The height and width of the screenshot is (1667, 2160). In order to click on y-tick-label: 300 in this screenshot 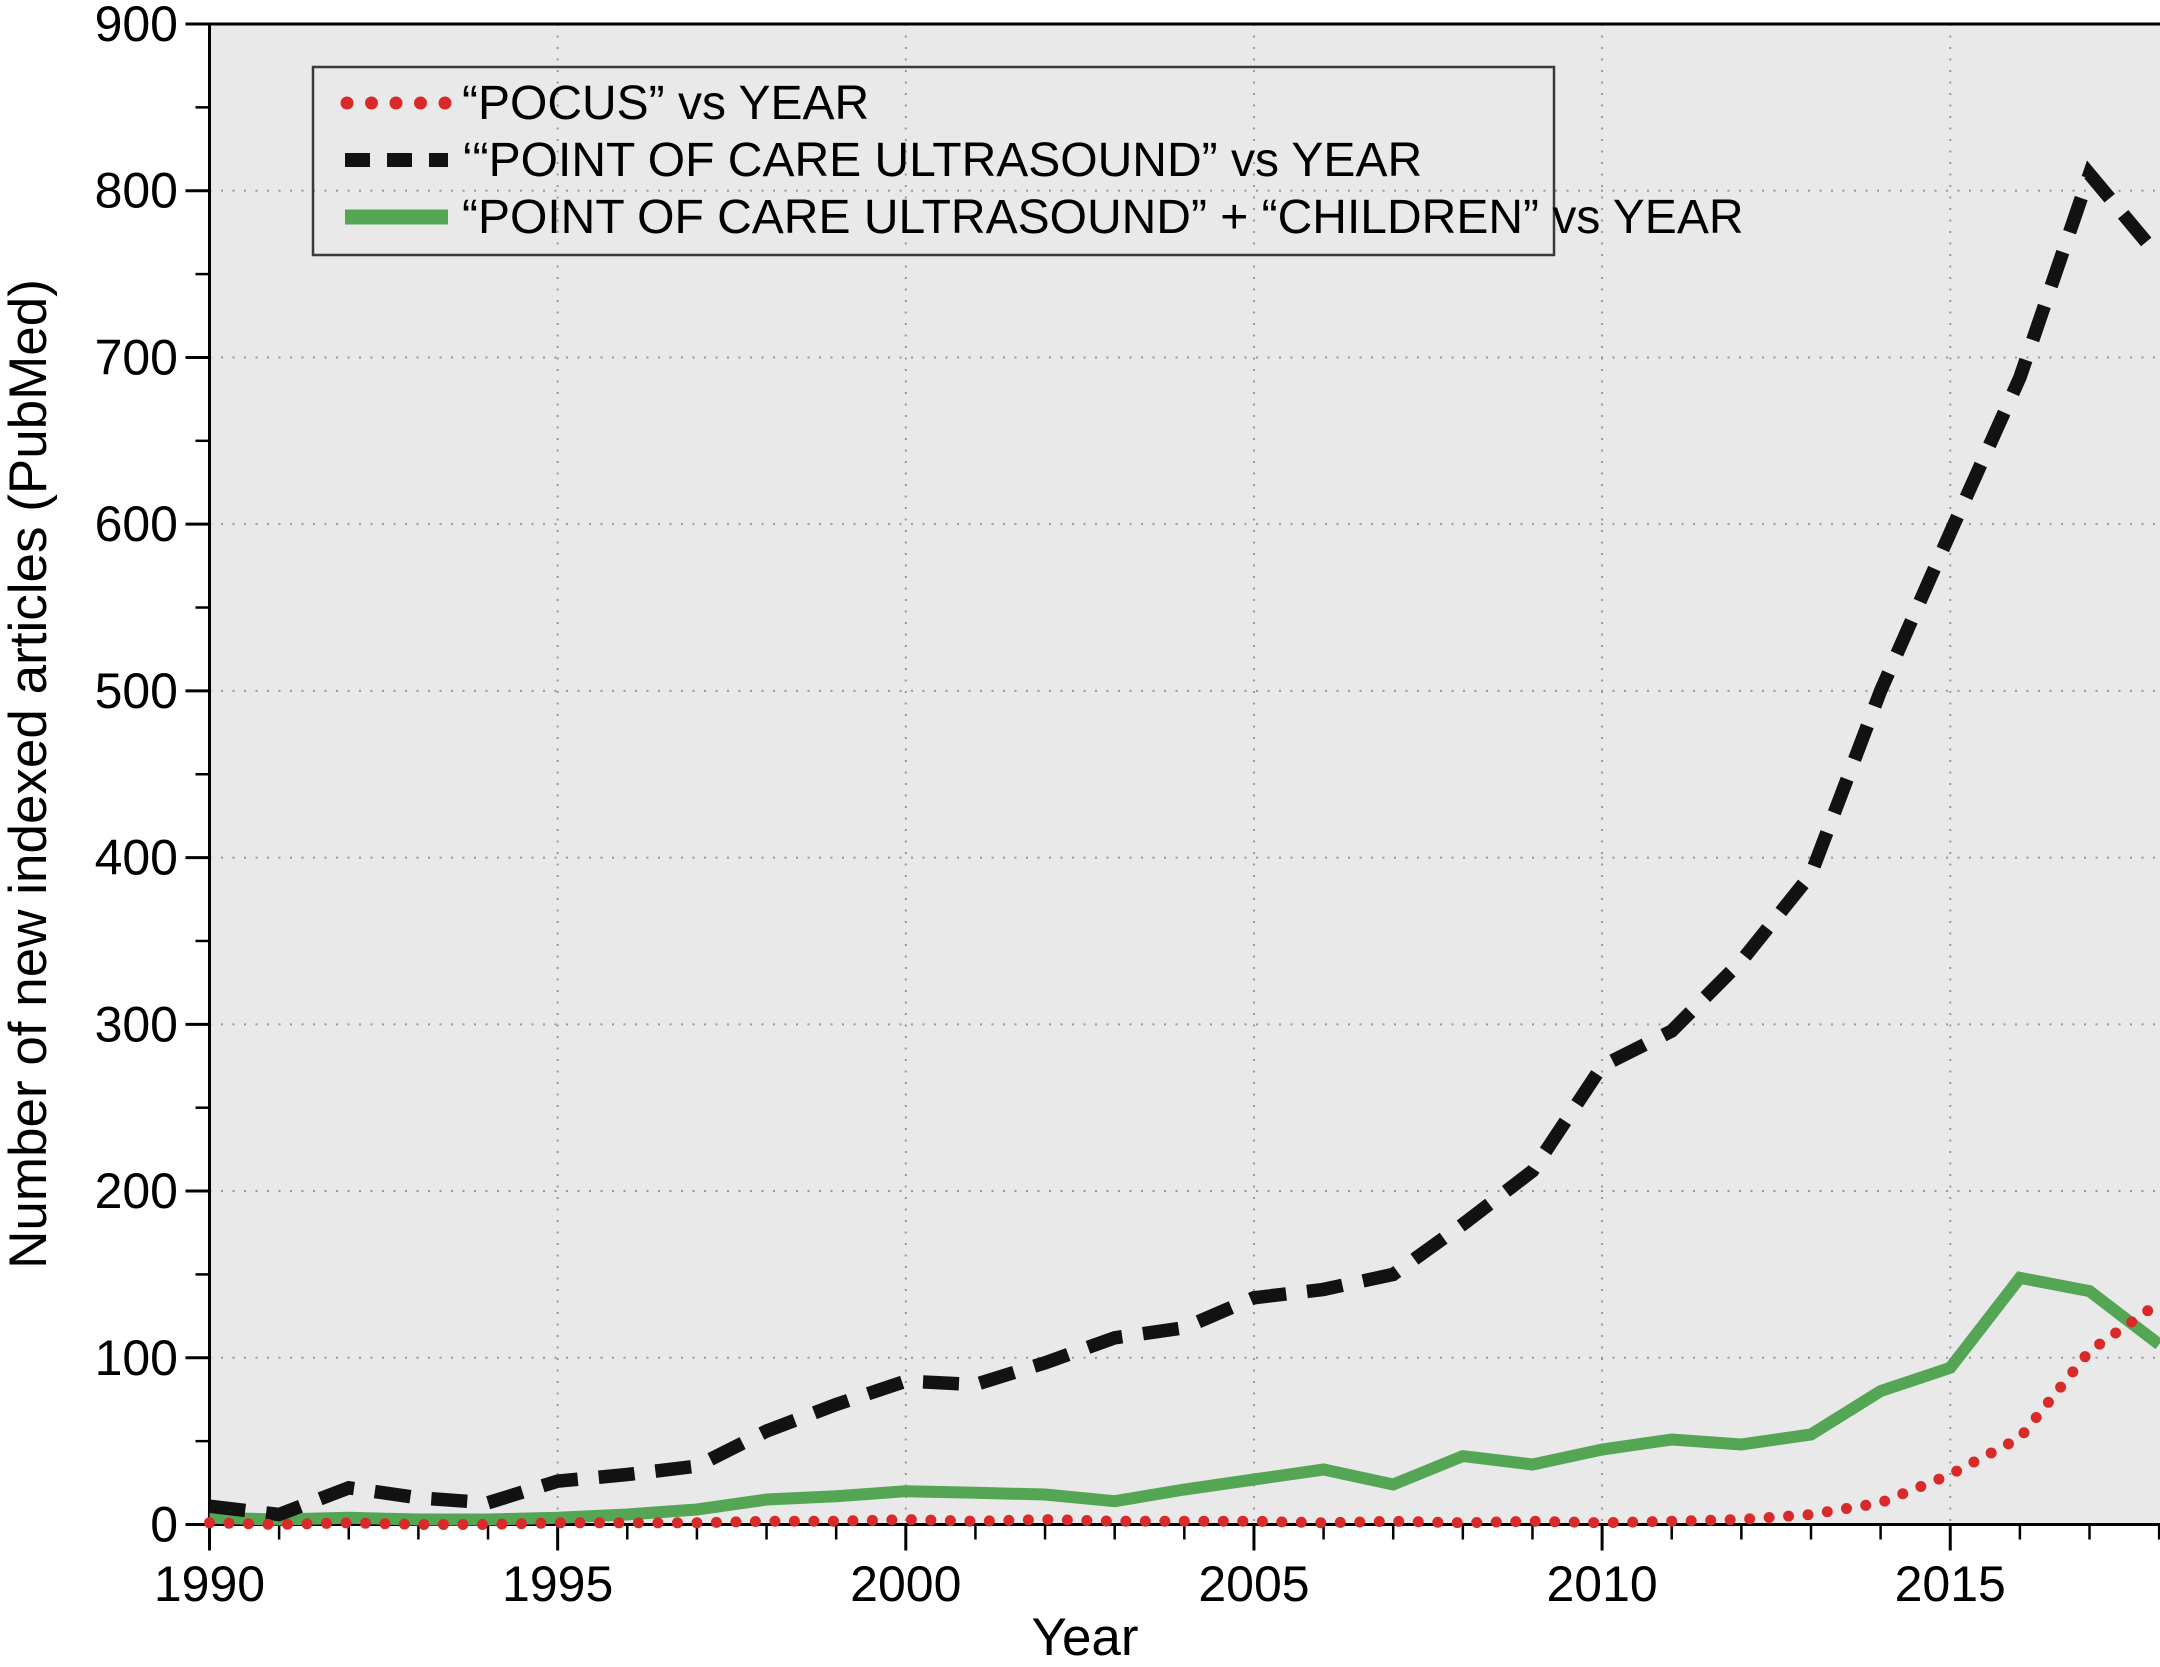, I will do `click(136, 1024)`.